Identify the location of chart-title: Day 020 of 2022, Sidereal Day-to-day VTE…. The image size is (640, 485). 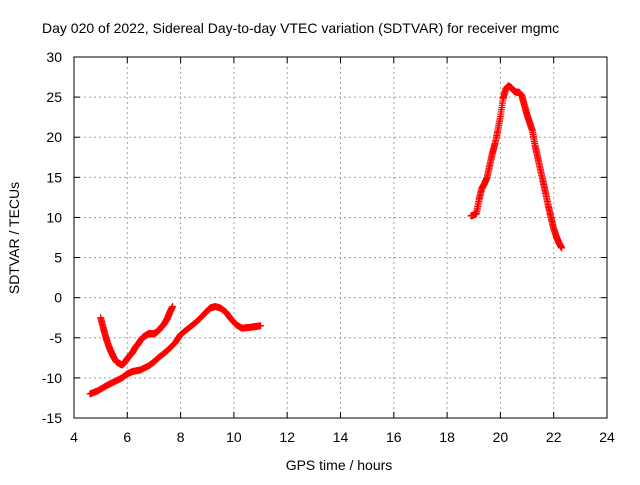
(300, 28).